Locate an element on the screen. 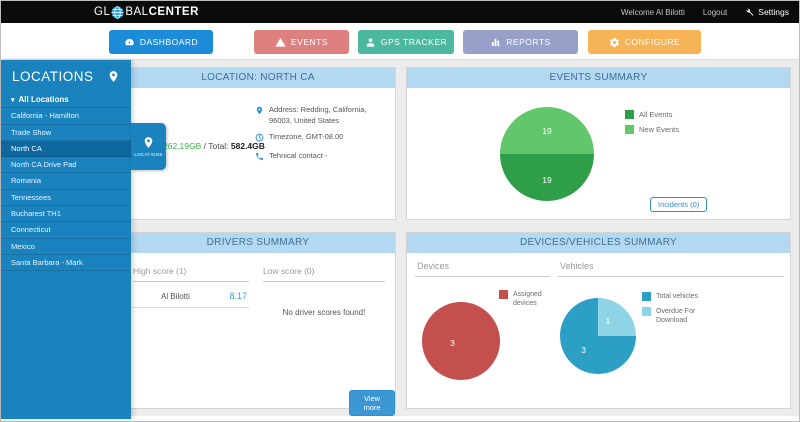  sidebar-item-tennessees: Tennessees is located at coordinates (66, 198).